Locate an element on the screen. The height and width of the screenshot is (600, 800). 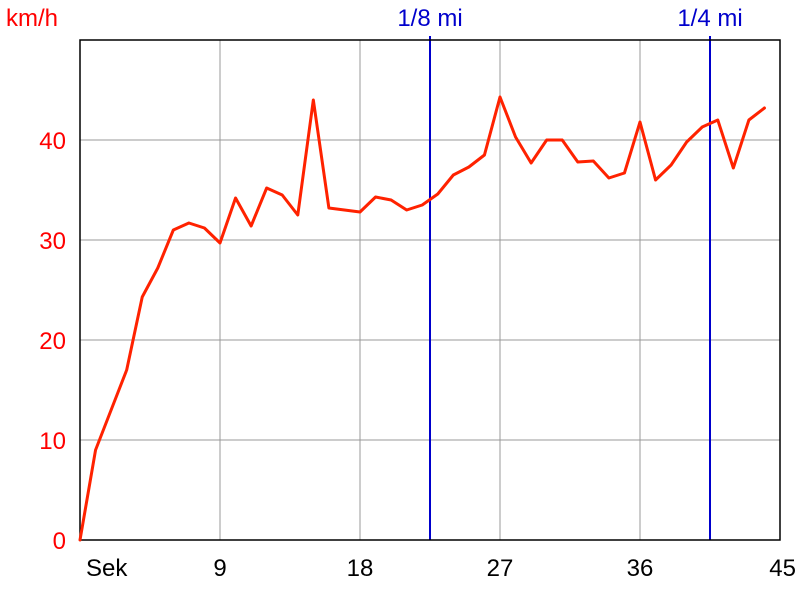
x-tick-label: 9 is located at coordinates (219, 568).